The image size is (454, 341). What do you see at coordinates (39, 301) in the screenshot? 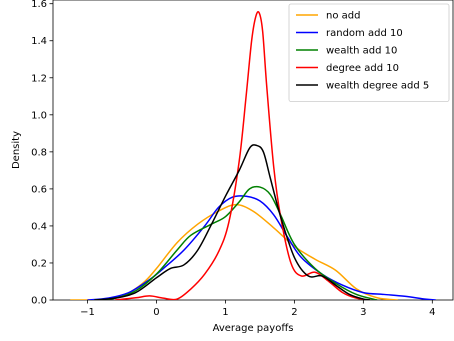
I see `y-tick-label: 0.0` at bounding box center [39, 301].